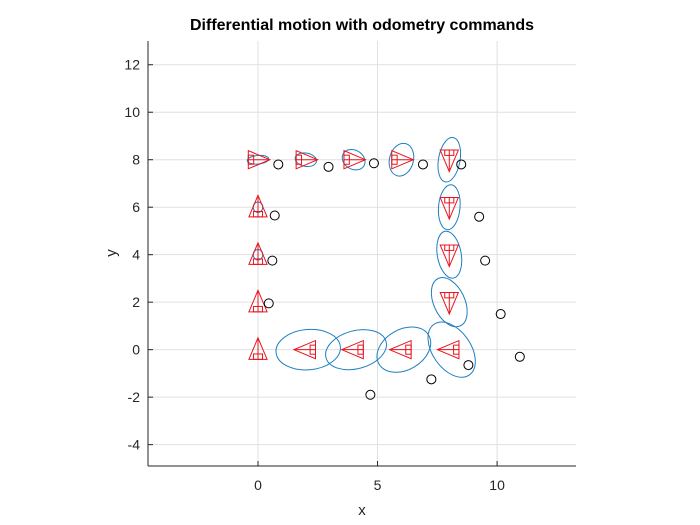 The image size is (700, 525). Describe the element at coordinates (136, 302) in the screenshot. I see `y-tick-label: 2` at that location.